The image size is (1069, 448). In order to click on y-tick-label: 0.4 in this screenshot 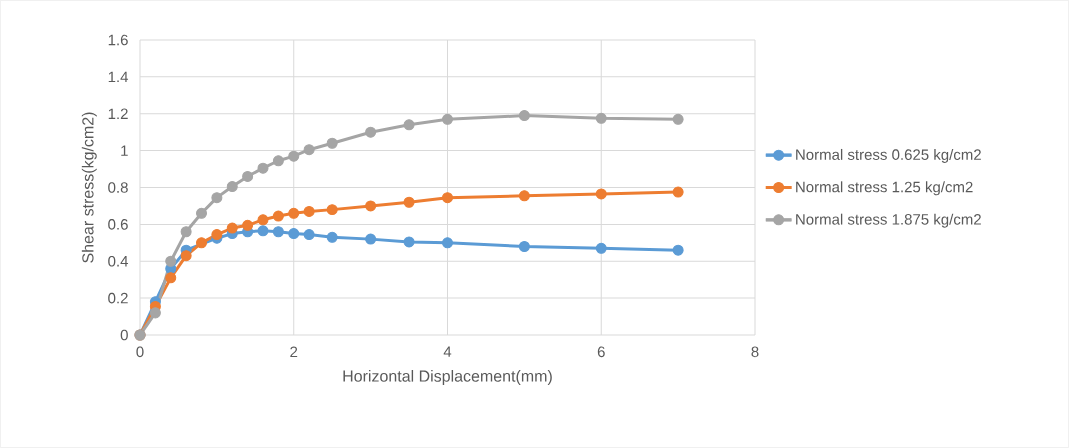, I will do `click(118, 261)`.